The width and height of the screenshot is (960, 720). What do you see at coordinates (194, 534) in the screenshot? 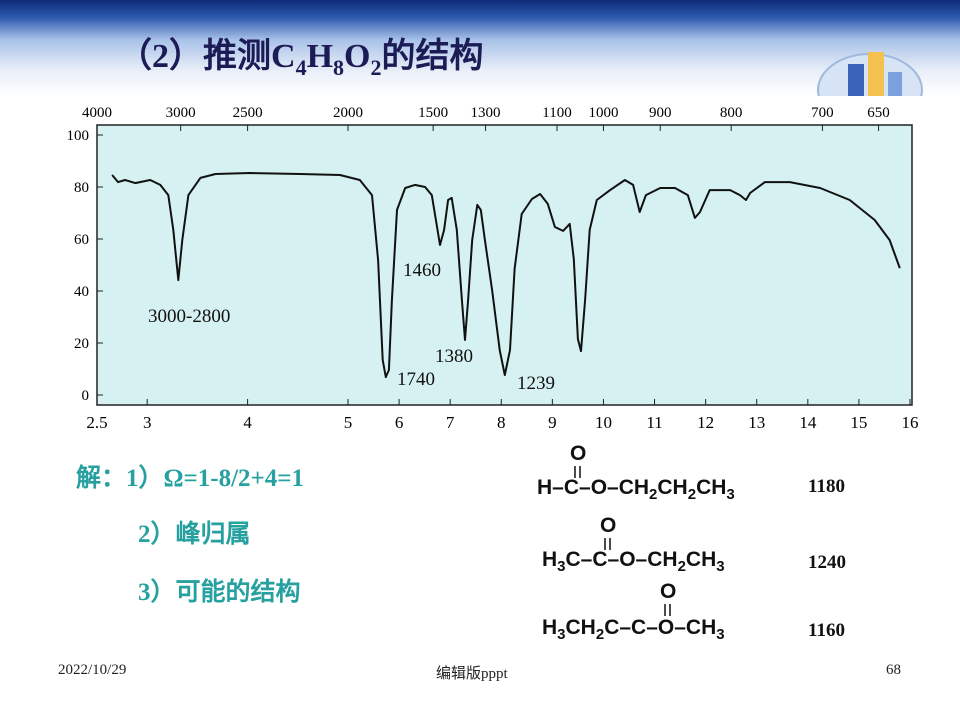
I see `solution-line: 2）峰归属` at bounding box center [194, 534].